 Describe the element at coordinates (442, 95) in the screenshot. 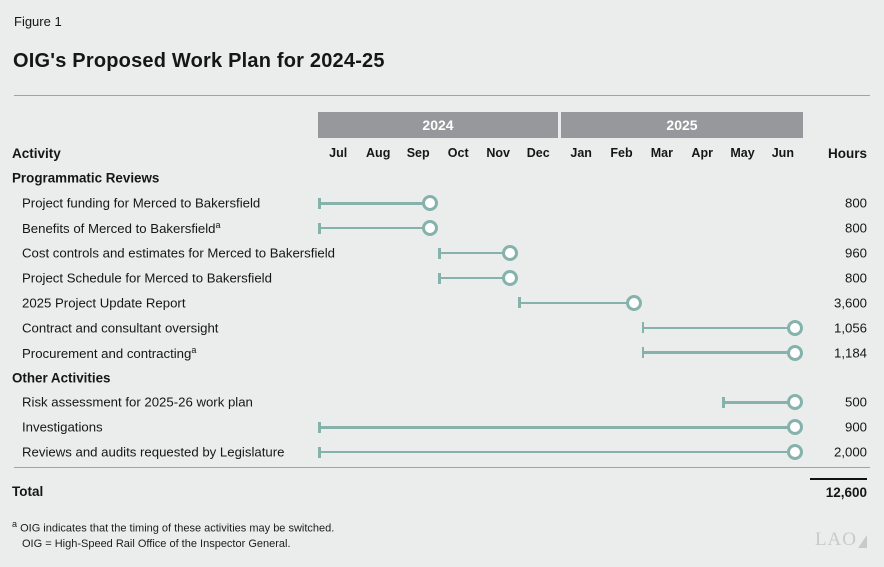

I see `title-divider` at that location.